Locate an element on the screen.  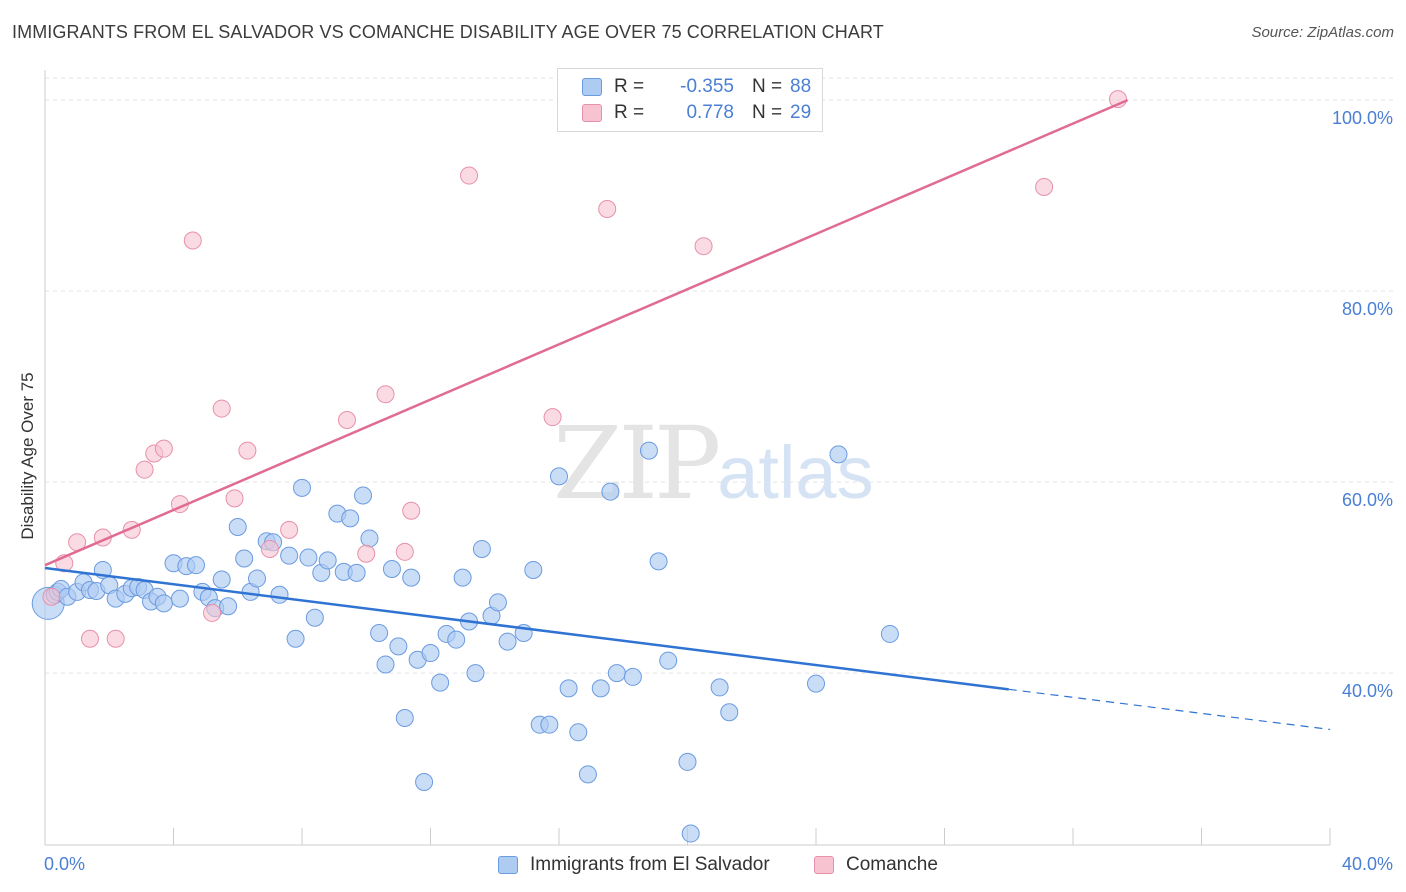
legend-item-immigrants: Immigrants from El Salvador is located at coordinates (634, 865).